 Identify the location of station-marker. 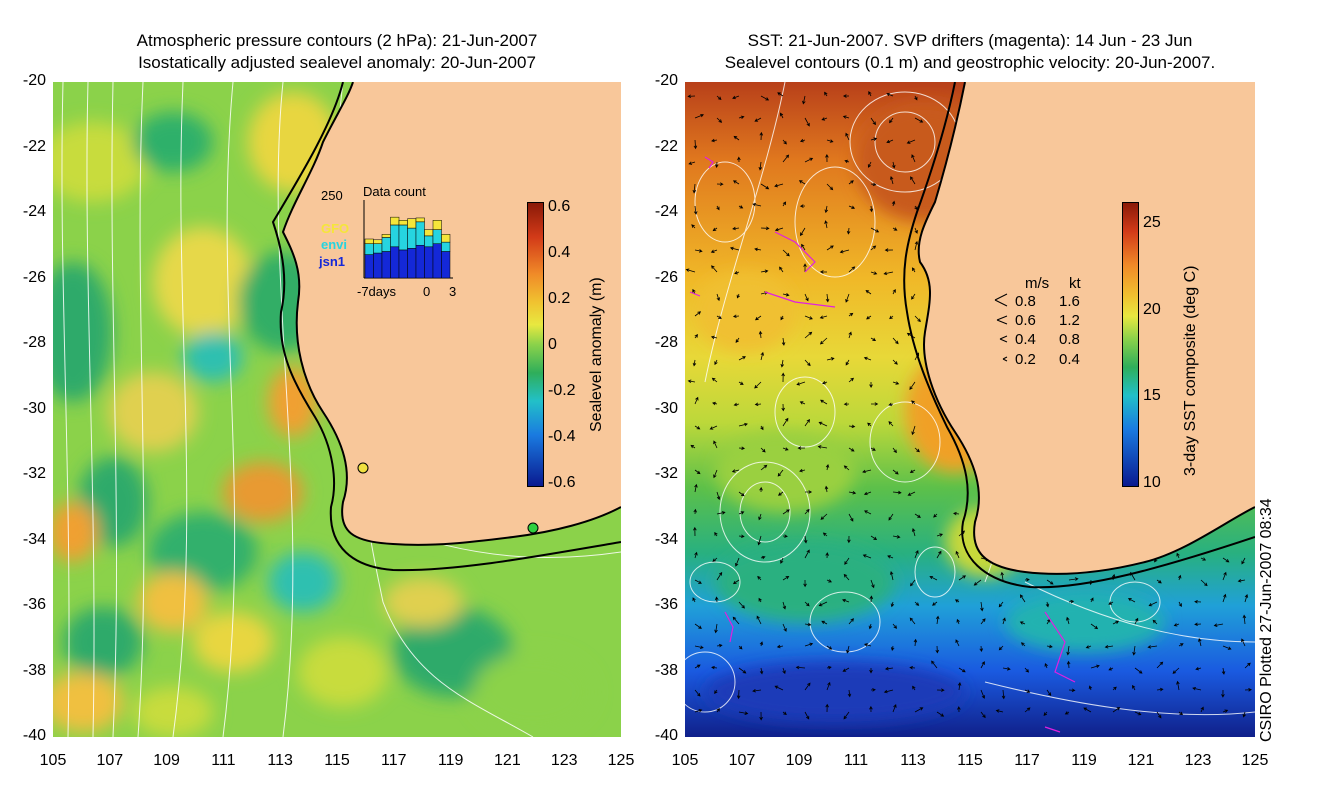
(363, 468).